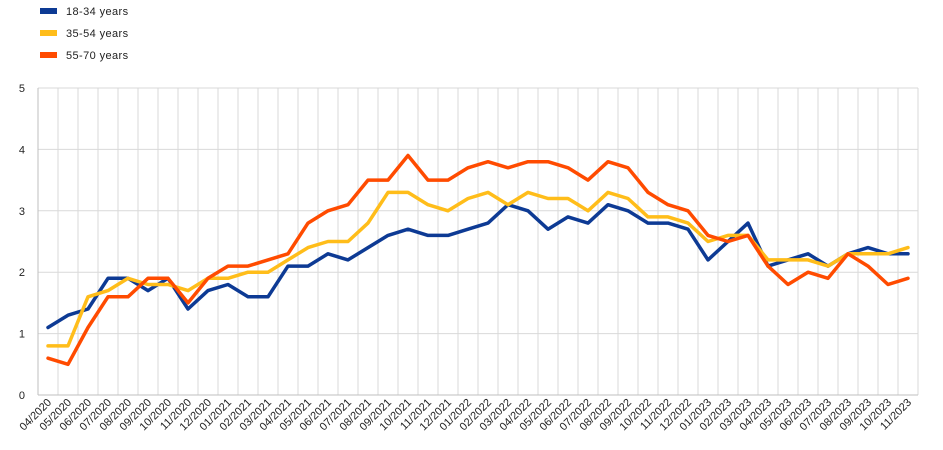 The width and height of the screenshot is (943, 450). Describe the element at coordinates (22, 396) in the screenshot. I see `y-tick-label: 0` at that location.